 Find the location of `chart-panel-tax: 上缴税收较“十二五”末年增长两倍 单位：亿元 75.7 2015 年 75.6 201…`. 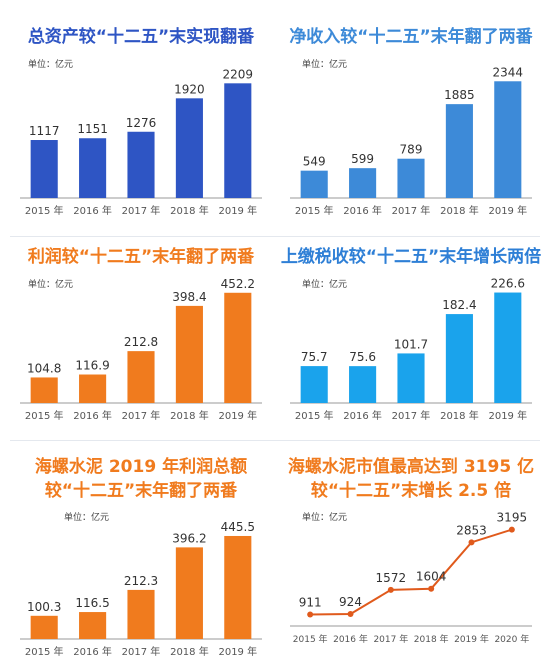

chart-panel-tax: 上缴税收较“十二五”末年增长两倍 单位：亿元 75.7 2015 年 75.6 201… is located at coordinates (411, 338).